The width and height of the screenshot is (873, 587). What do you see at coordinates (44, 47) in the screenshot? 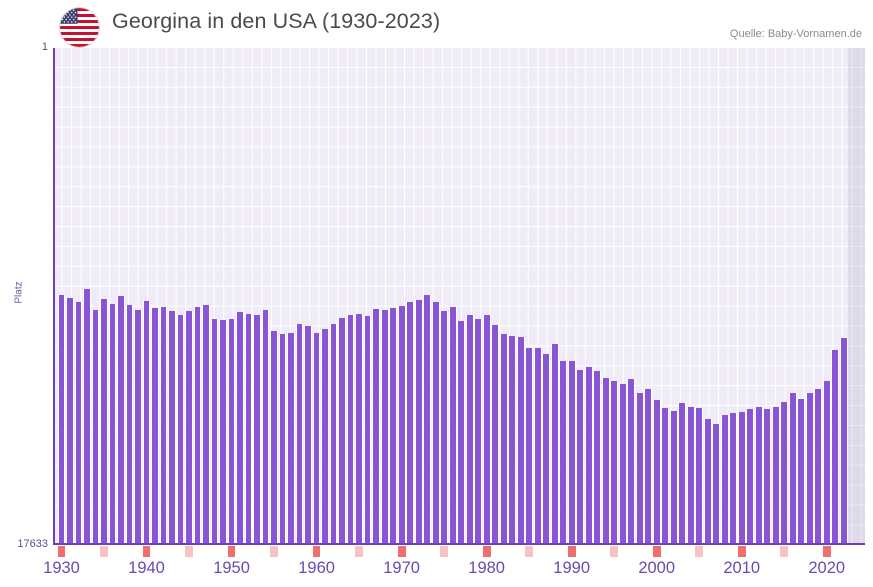
I see `y-axis-tick-top: 1` at bounding box center [44, 47].